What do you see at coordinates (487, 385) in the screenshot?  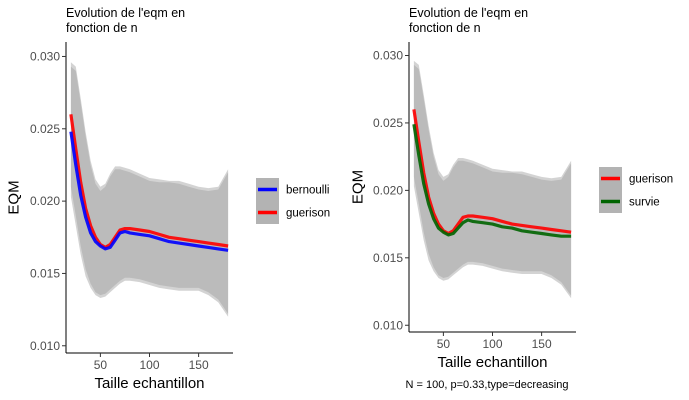 I see `figure-caption: N = 100, p=0.33,type=decreasing` at bounding box center [487, 385].